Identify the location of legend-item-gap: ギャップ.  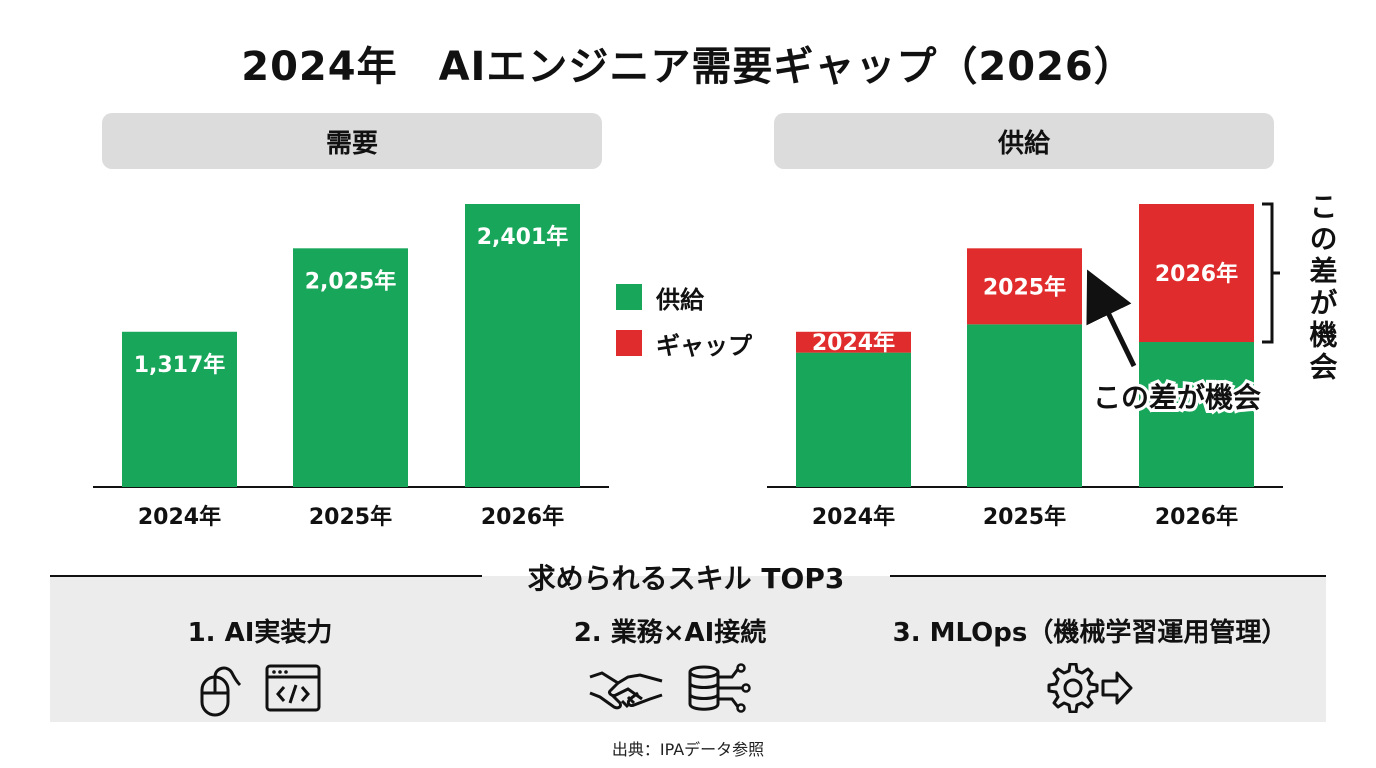
(684, 344).